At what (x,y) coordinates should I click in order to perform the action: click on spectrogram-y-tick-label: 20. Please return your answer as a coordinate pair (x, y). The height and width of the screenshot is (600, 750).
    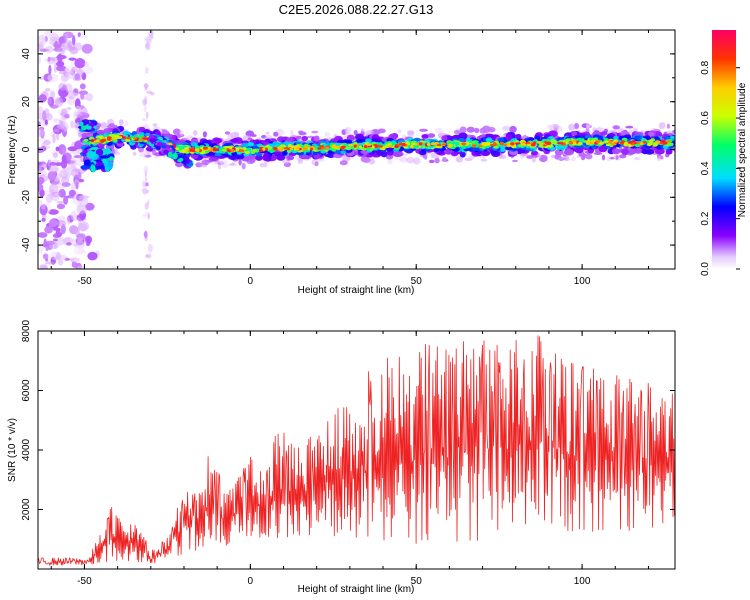
    Looking at the image, I should click on (26, 102).